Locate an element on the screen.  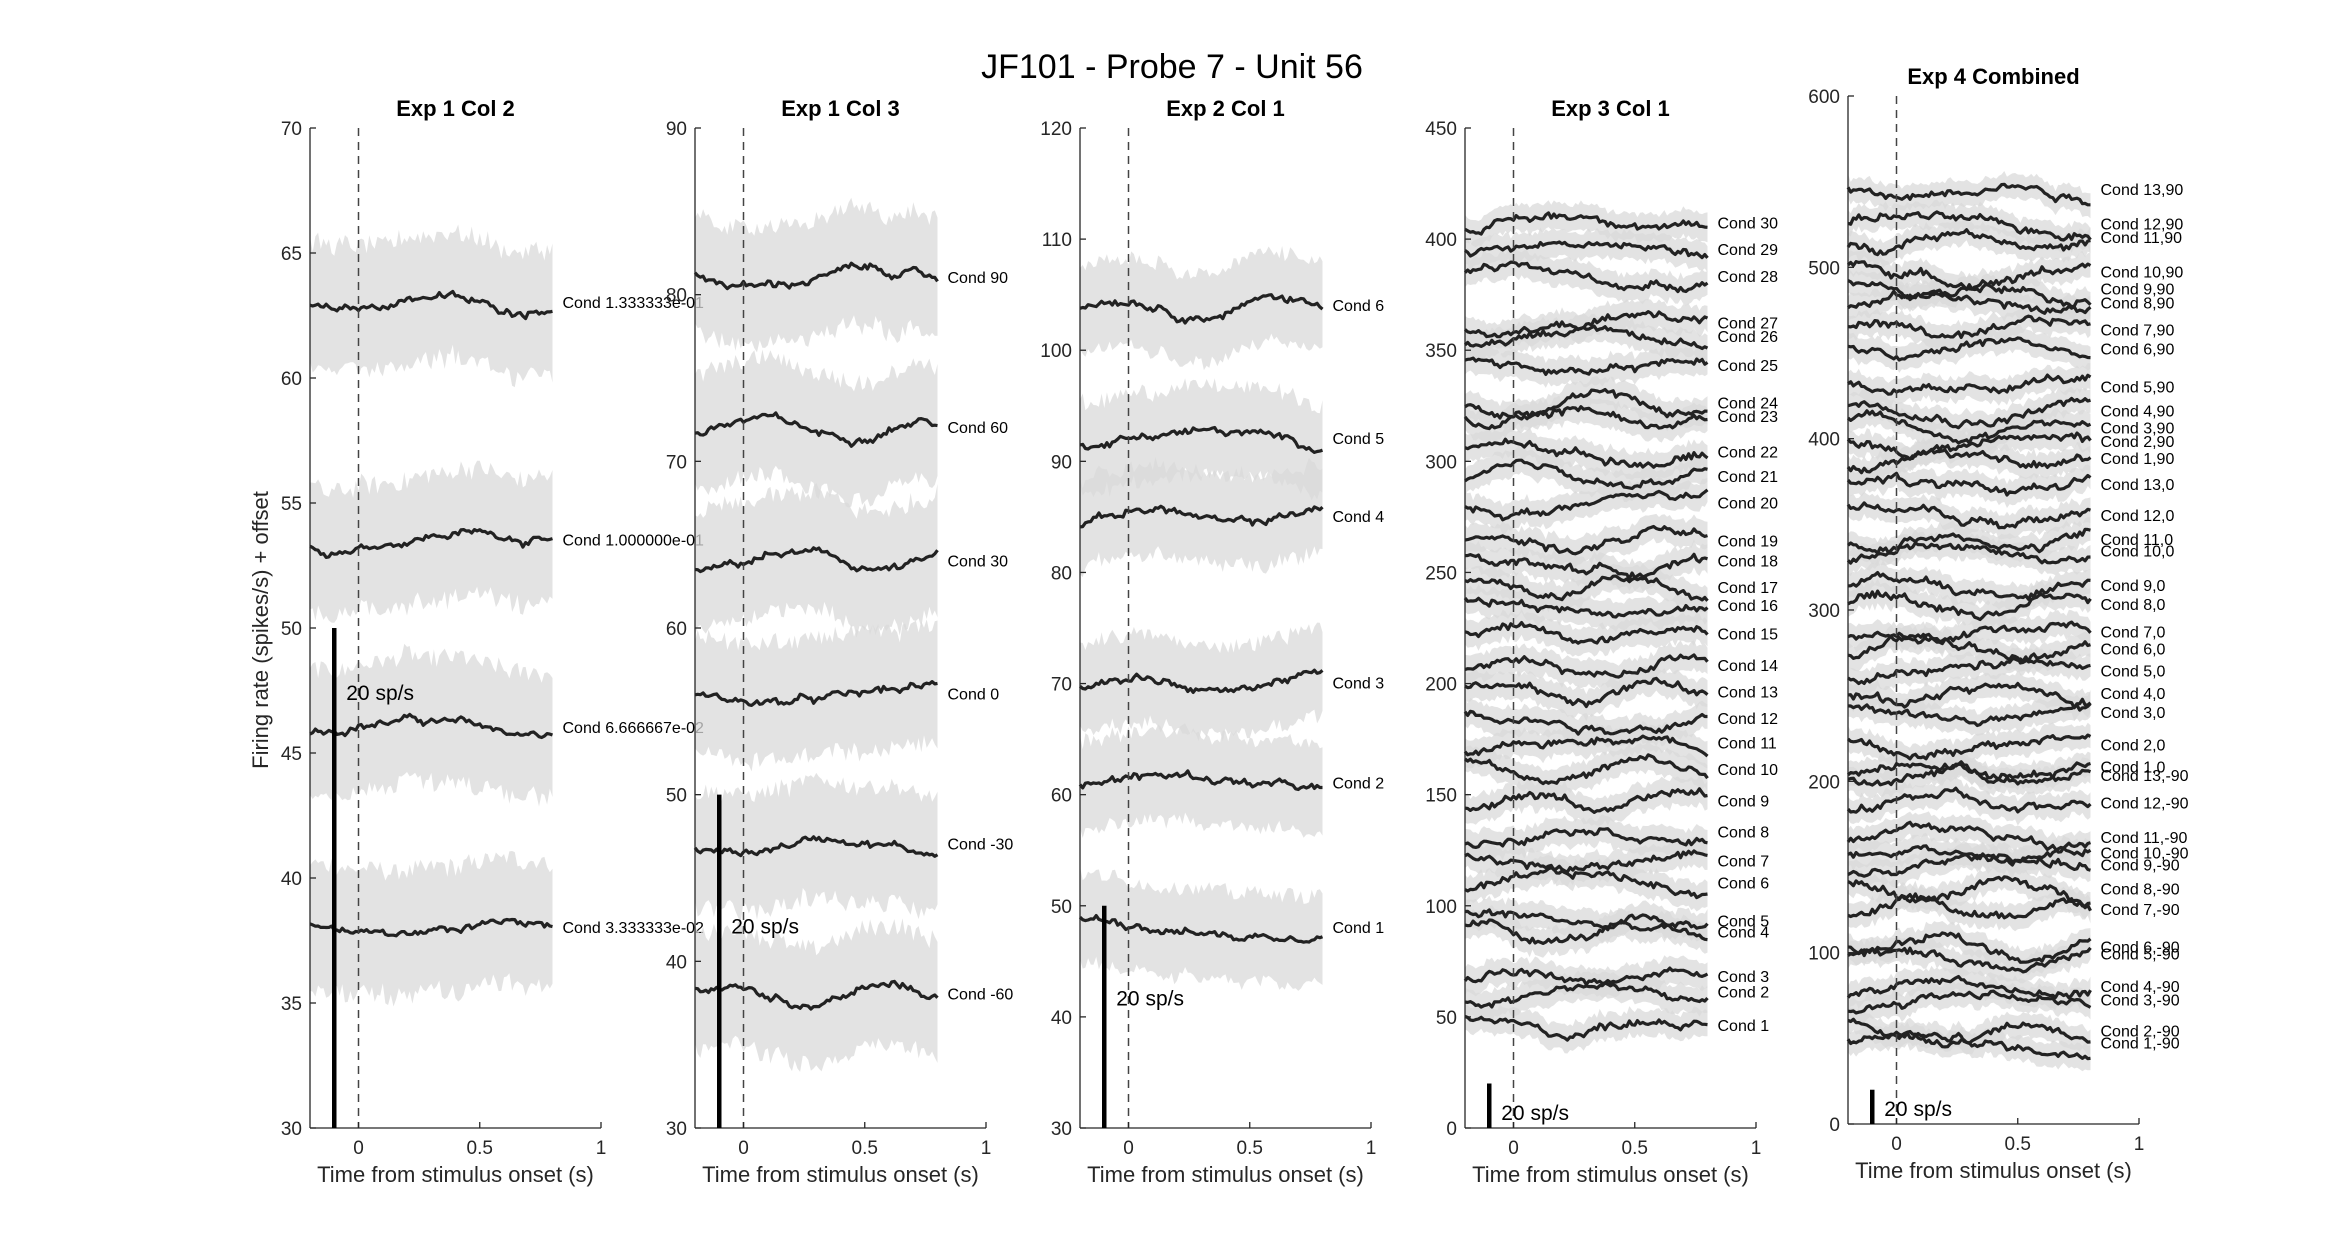
series-label: Cond 1 is located at coordinates (1744, 1026).